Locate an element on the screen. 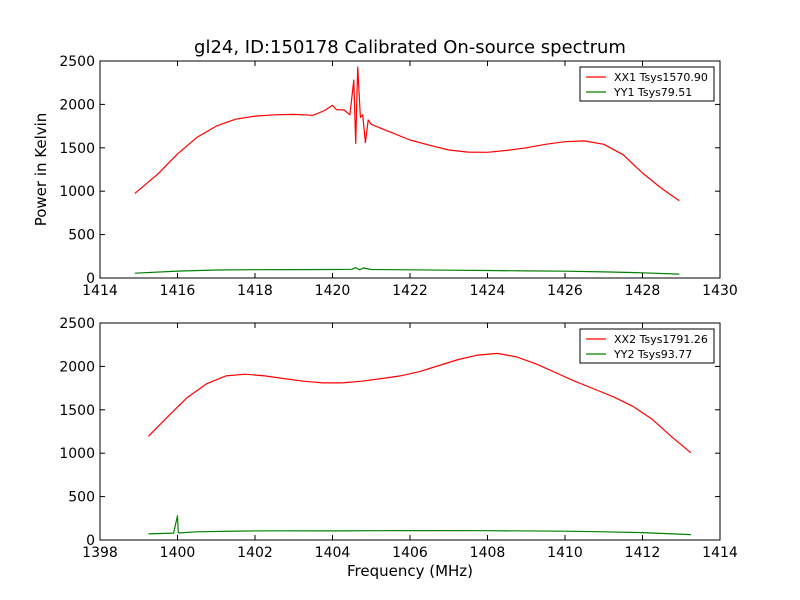 This screenshot has width=800, height=600. panel1-ytick-label: 0 is located at coordinates (90, 279).